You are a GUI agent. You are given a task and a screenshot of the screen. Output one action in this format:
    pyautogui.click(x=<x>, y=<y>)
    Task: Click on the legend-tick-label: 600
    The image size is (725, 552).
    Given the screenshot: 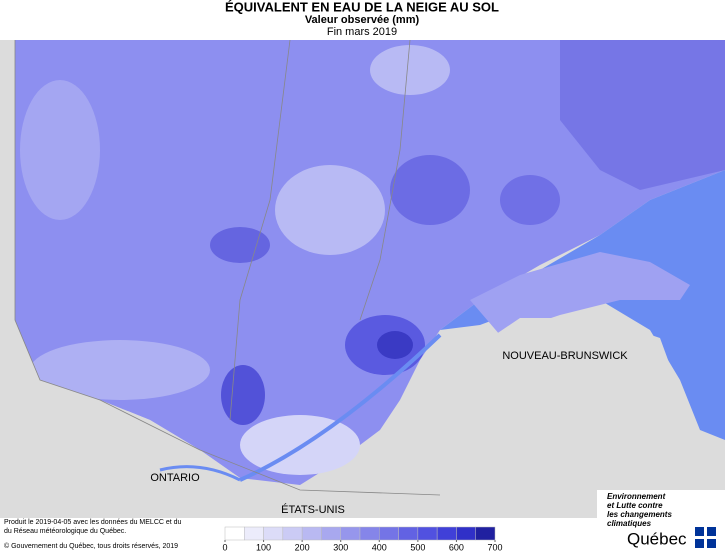 What is the action you would take?
    pyautogui.click(x=456, y=547)
    